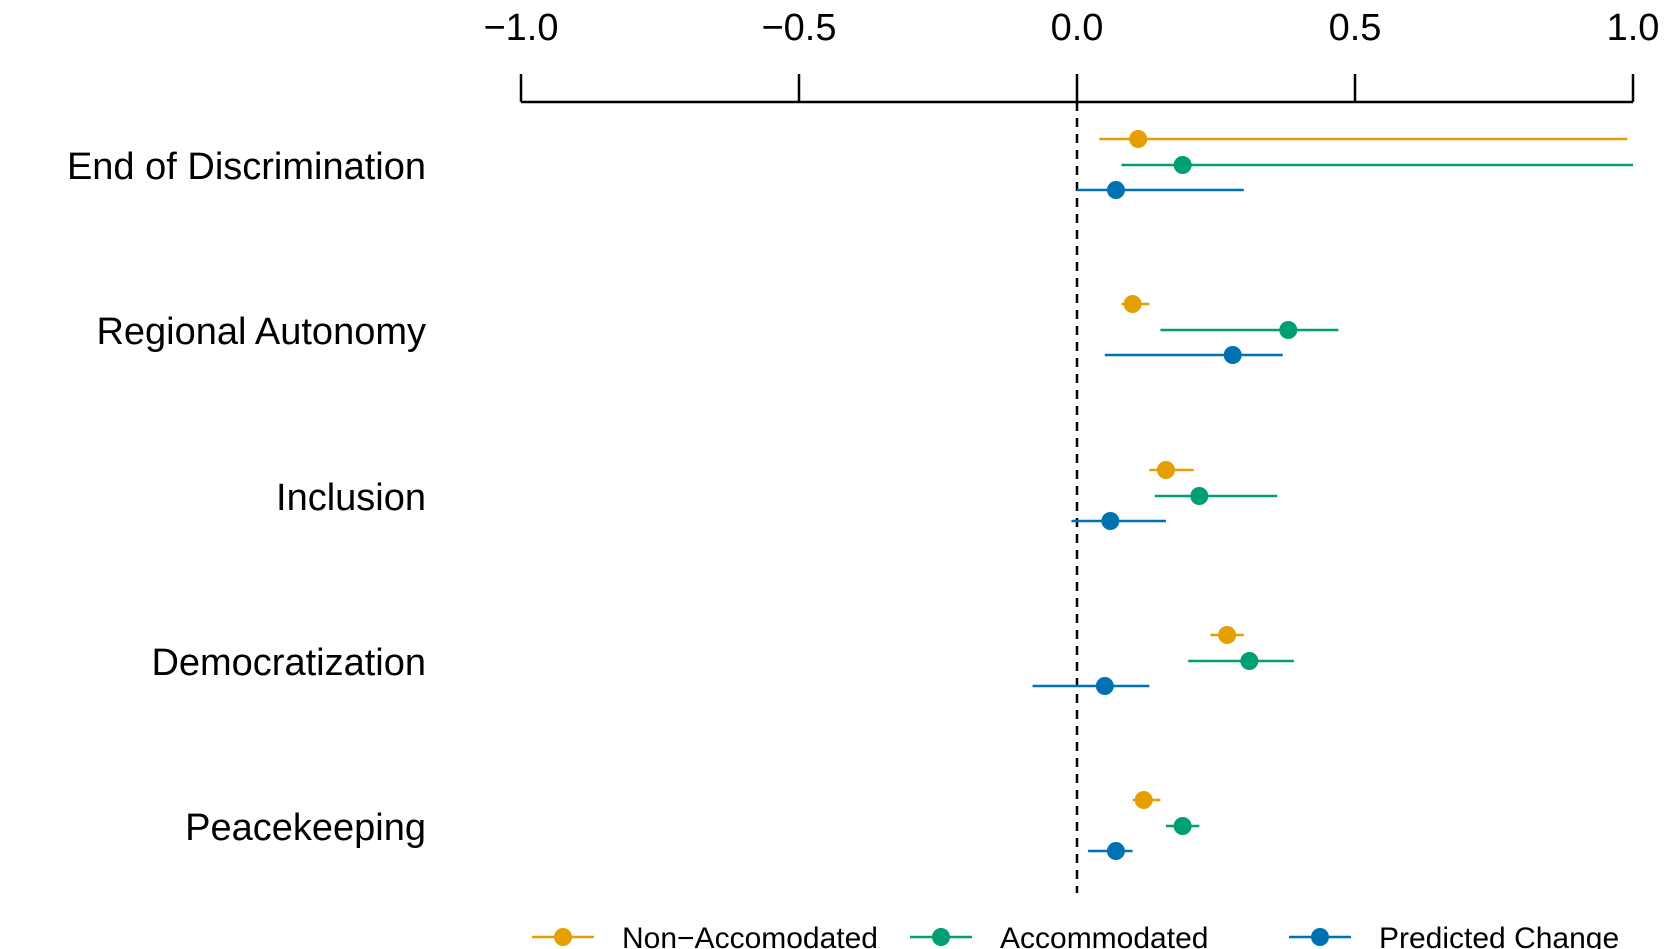 This screenshot has width=1676, height=949. I want to click on legend-label: Accommodated, so click(1104, 935).